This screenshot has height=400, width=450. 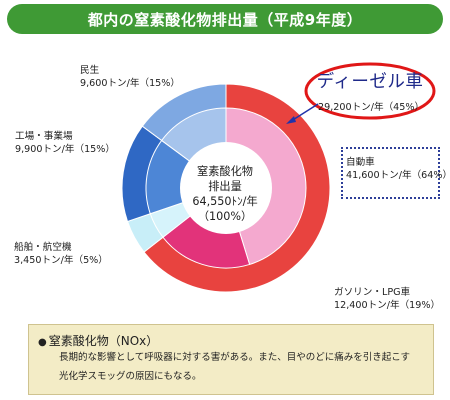 I want to click on center-line-3: 64,550ﾄﾝ/年, so click(x=225, y=201).